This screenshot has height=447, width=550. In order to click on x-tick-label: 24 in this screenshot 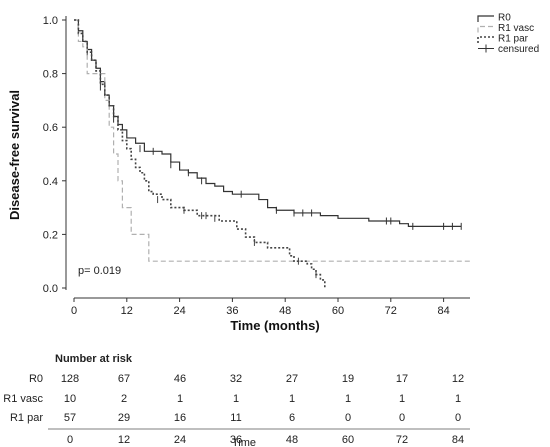, I will do `click(179, 311)`.